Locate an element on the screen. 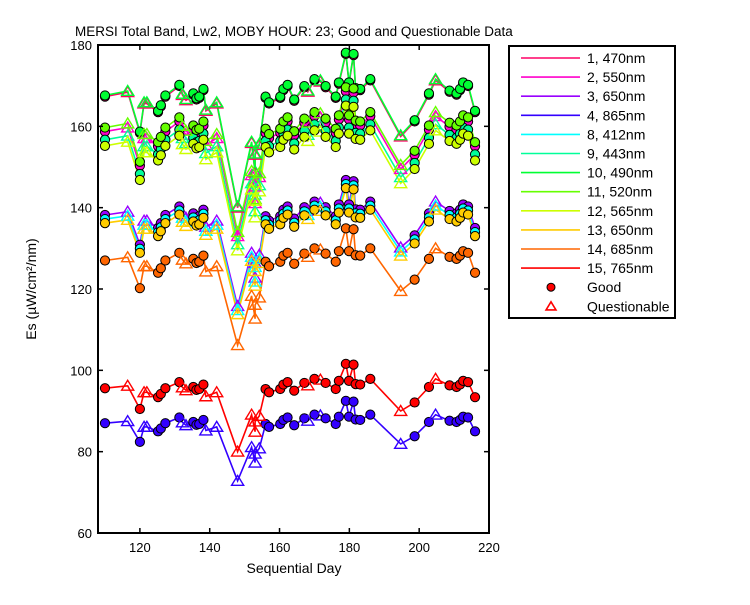 Image resolution: width=750 pixels, height=605 pixels. legend-label: 15, 765nm is located at coordinates (620, 268).